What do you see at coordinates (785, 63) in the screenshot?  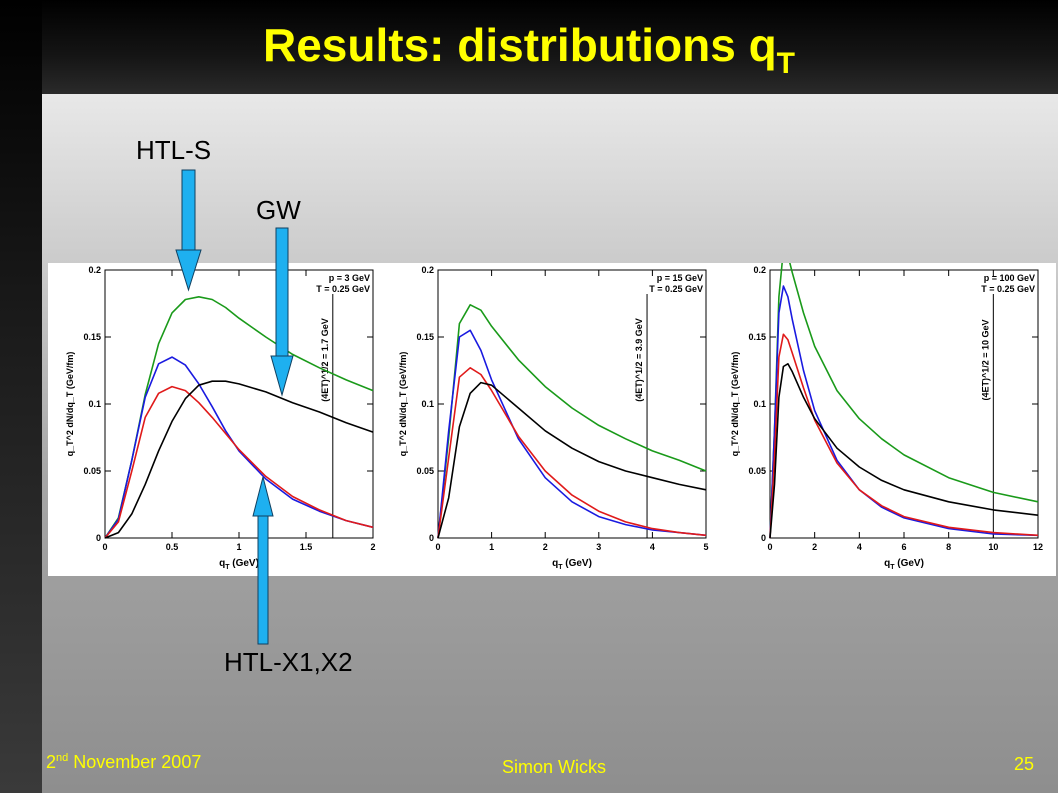 I see `title-subscript: T` at bounding box center [785, 63].